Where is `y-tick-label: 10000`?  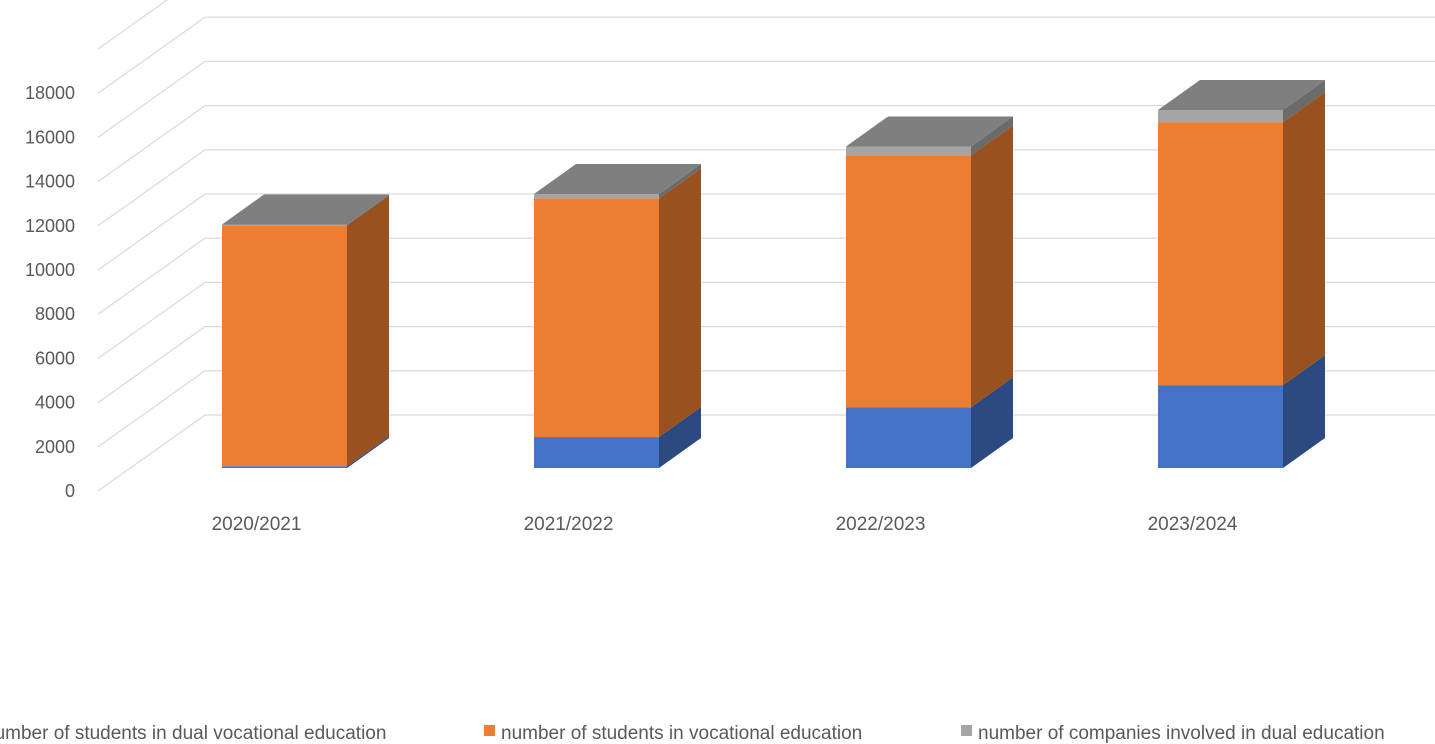
y-tick-label: 10000 is located at coordinates (50, 270).